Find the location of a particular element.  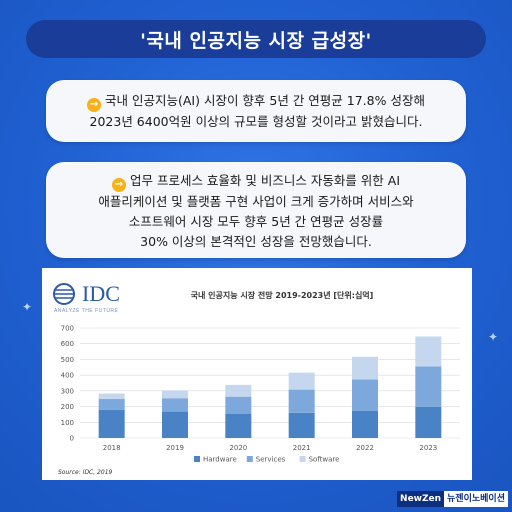

card2-line-2: 애플리케이션 및 플랫폼 구현 사업이 크게 증가하며 서비스와 is located at coordinates (256, 201).